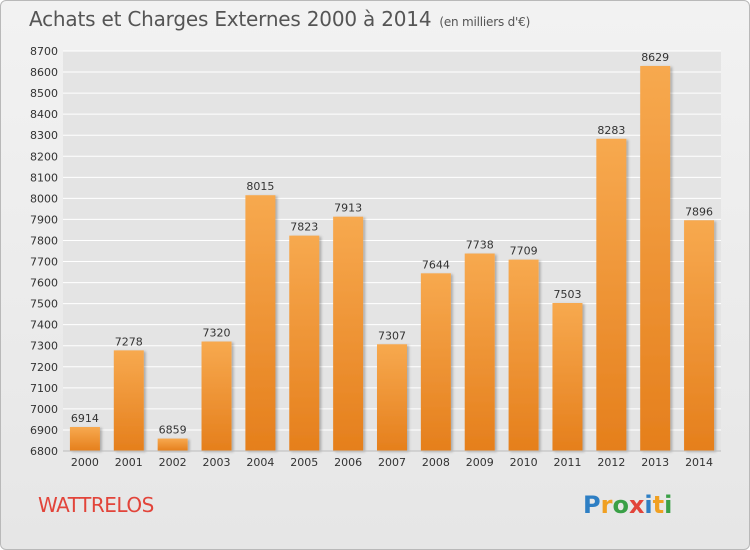 Image resolution: width=750 pixels, height=550 pixels. What do you see at coordinates (44, 51) in the screenshot?
I see `y-tick-label: 8700` at bounding box center [44, 51].